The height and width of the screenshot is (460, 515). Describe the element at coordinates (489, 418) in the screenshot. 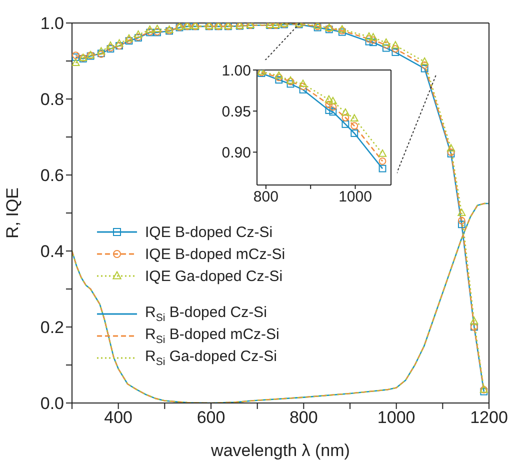

I see `x-tick-label: 1200` at that location.